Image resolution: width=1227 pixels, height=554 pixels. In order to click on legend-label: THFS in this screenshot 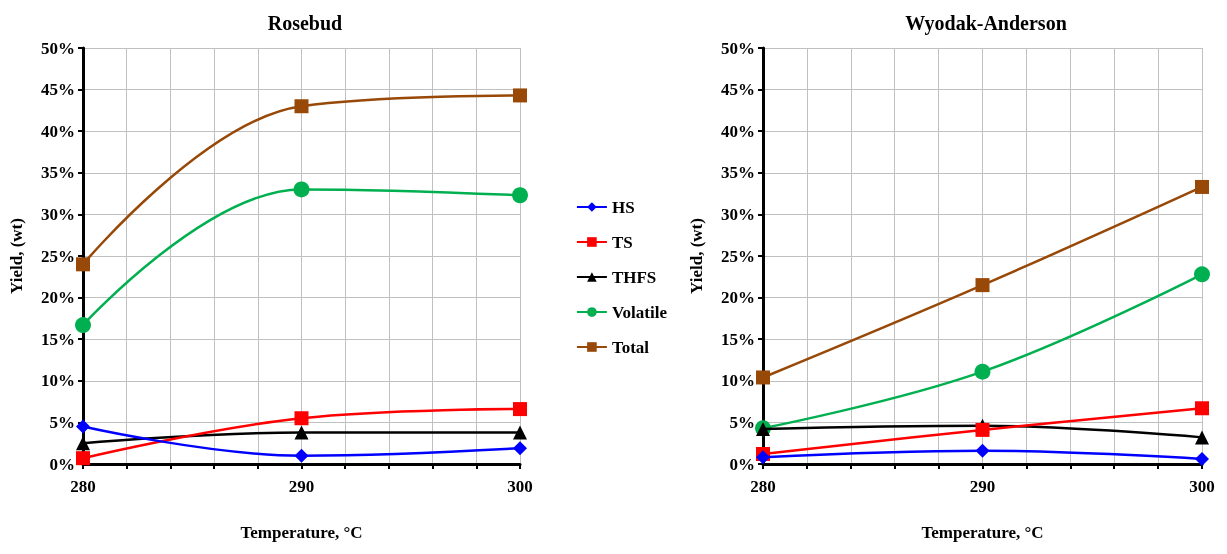, I will do `click(634, 277)`.